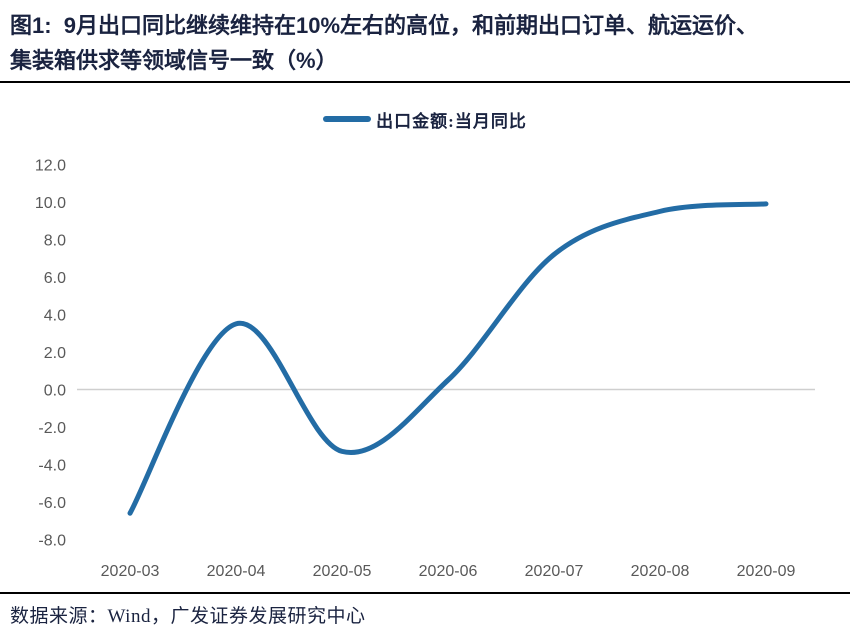 The width and height of the screenshot is (850, 637). Describe the element at coordinates (766, 571) in the screenshot. I see `x-tick-label: 2020-09` at that location.